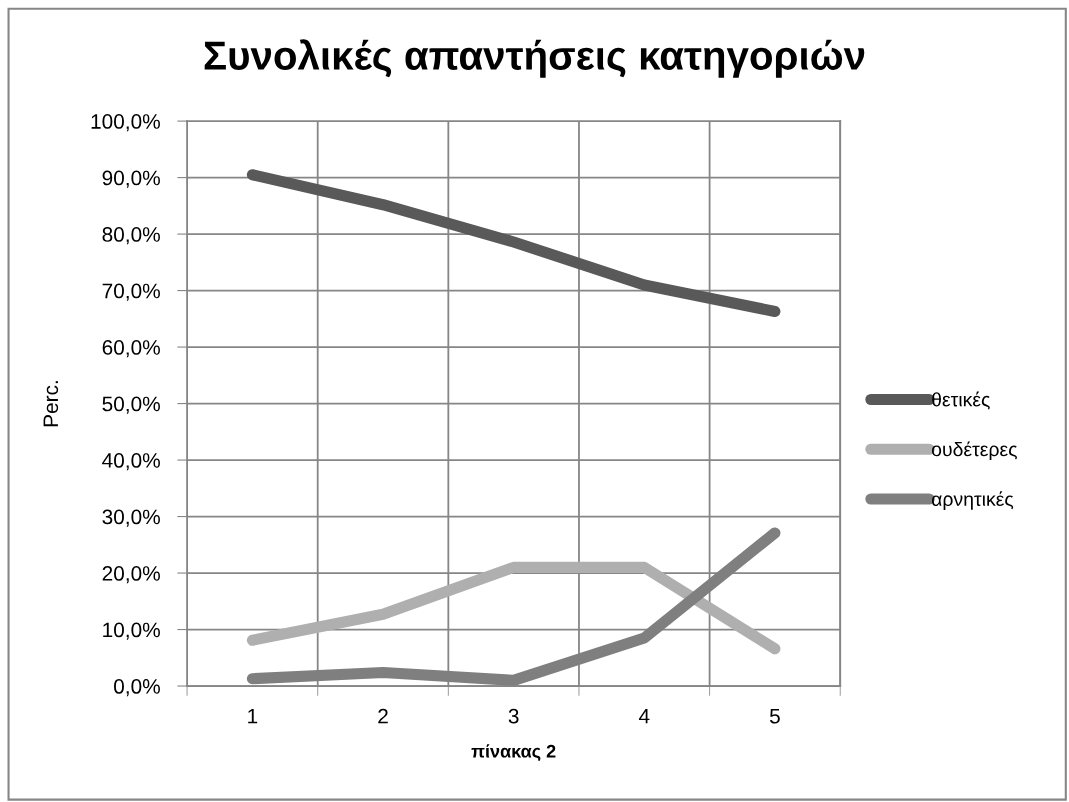  I want to click on y-tick-label: 100,0%, so click(125, 123).